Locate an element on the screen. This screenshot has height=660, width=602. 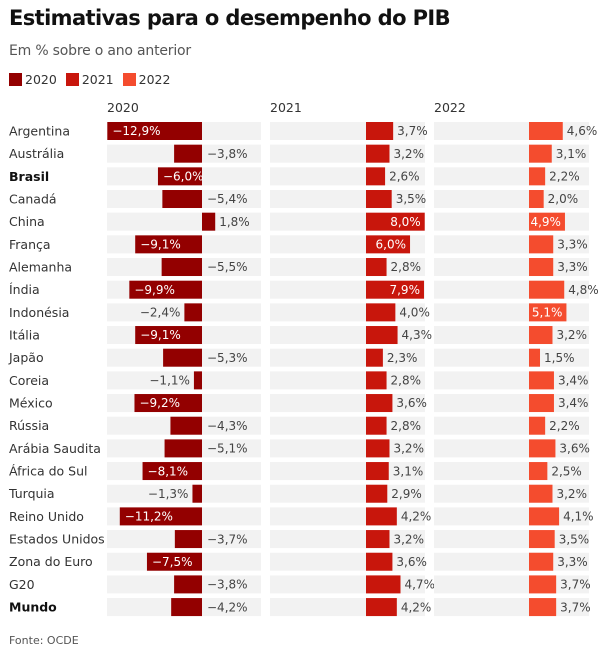
row-label: Turquia is located at coordinates (31, 493).